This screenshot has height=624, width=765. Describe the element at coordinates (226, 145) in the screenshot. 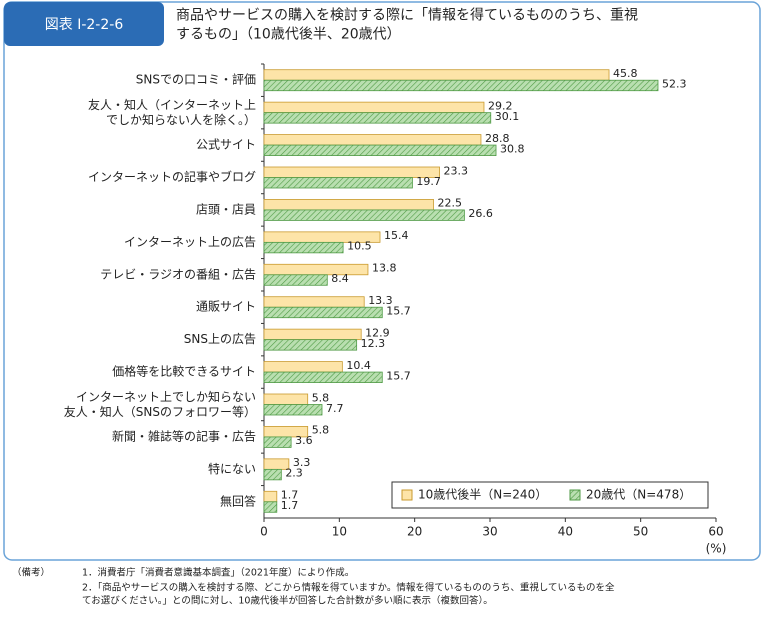

I see `y-tick-label: 公式サイト` at that location.